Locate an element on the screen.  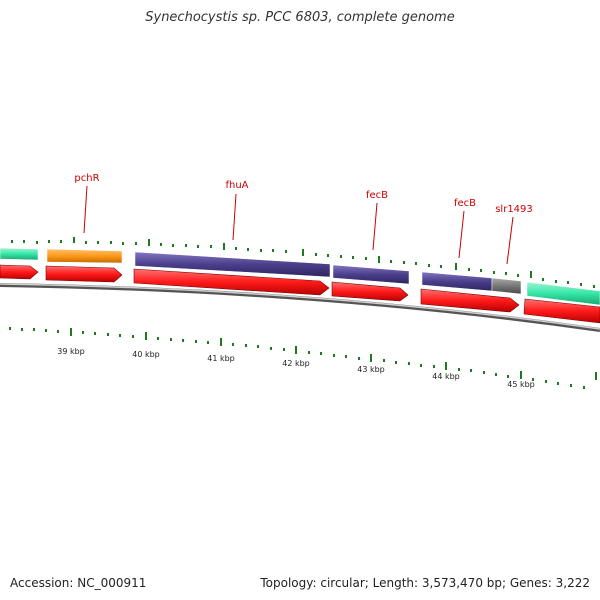
gene-label-fhuA: fhuA is located at coordinates (236, 185).